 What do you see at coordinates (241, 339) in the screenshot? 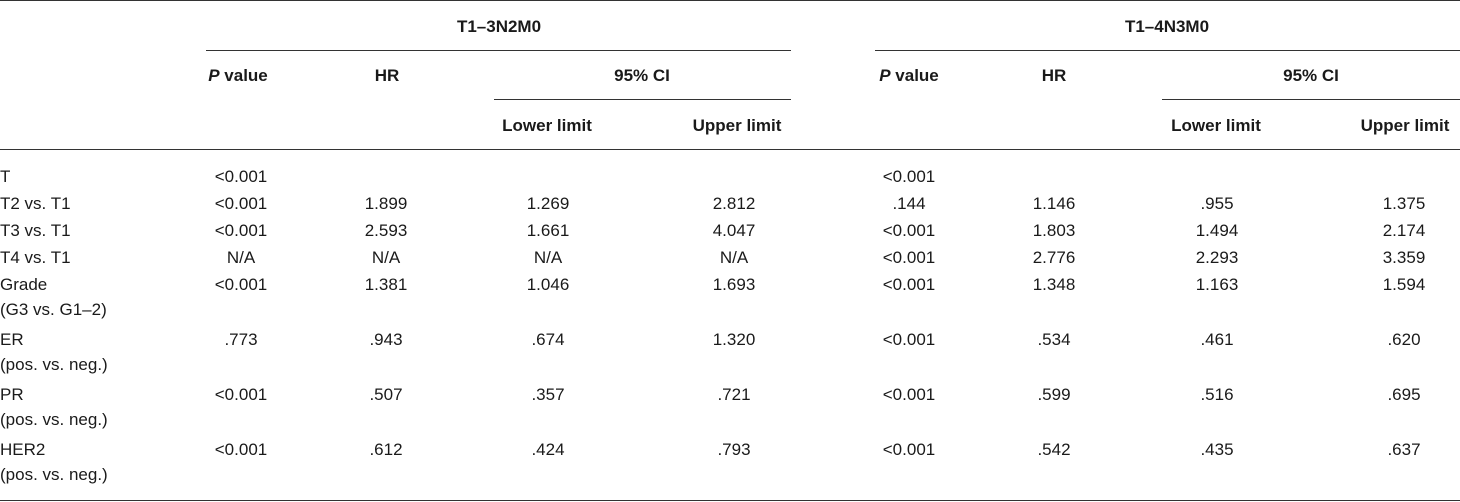
I see `table-cell: .773` at bounding box center [241, 339].